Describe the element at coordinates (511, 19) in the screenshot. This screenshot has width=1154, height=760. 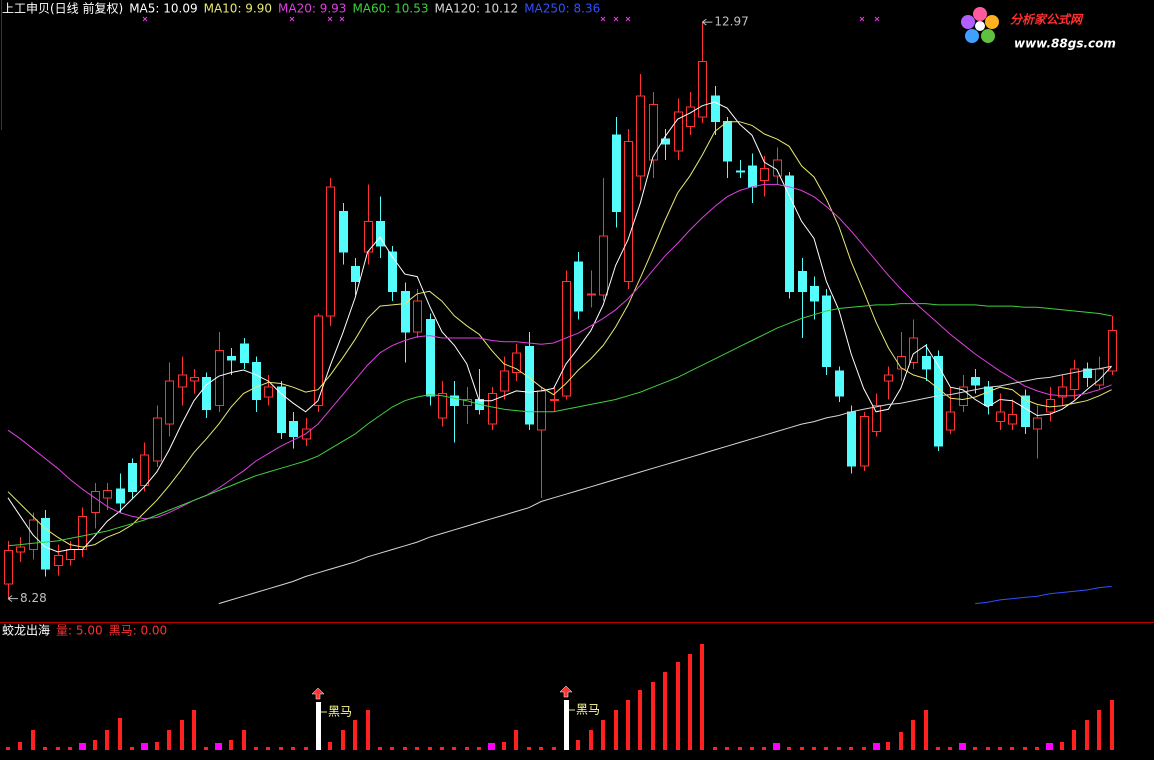
I see `signal-crosses` at that location.